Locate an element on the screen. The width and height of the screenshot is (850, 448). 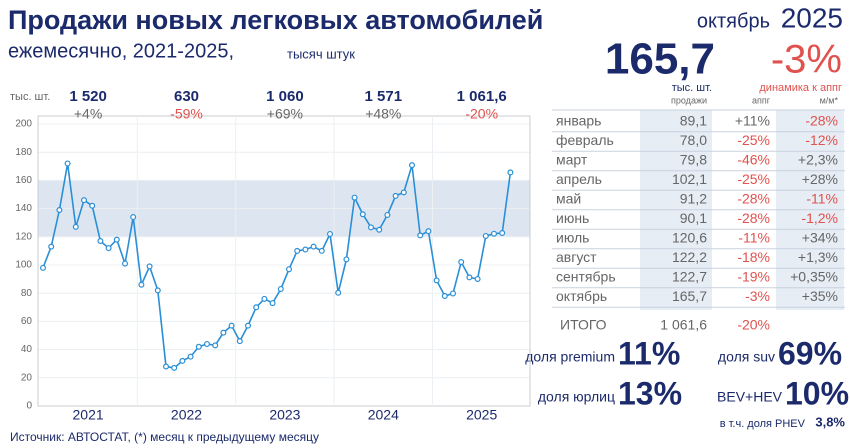
share-label: доля suv is located at coordinates (746, 357).